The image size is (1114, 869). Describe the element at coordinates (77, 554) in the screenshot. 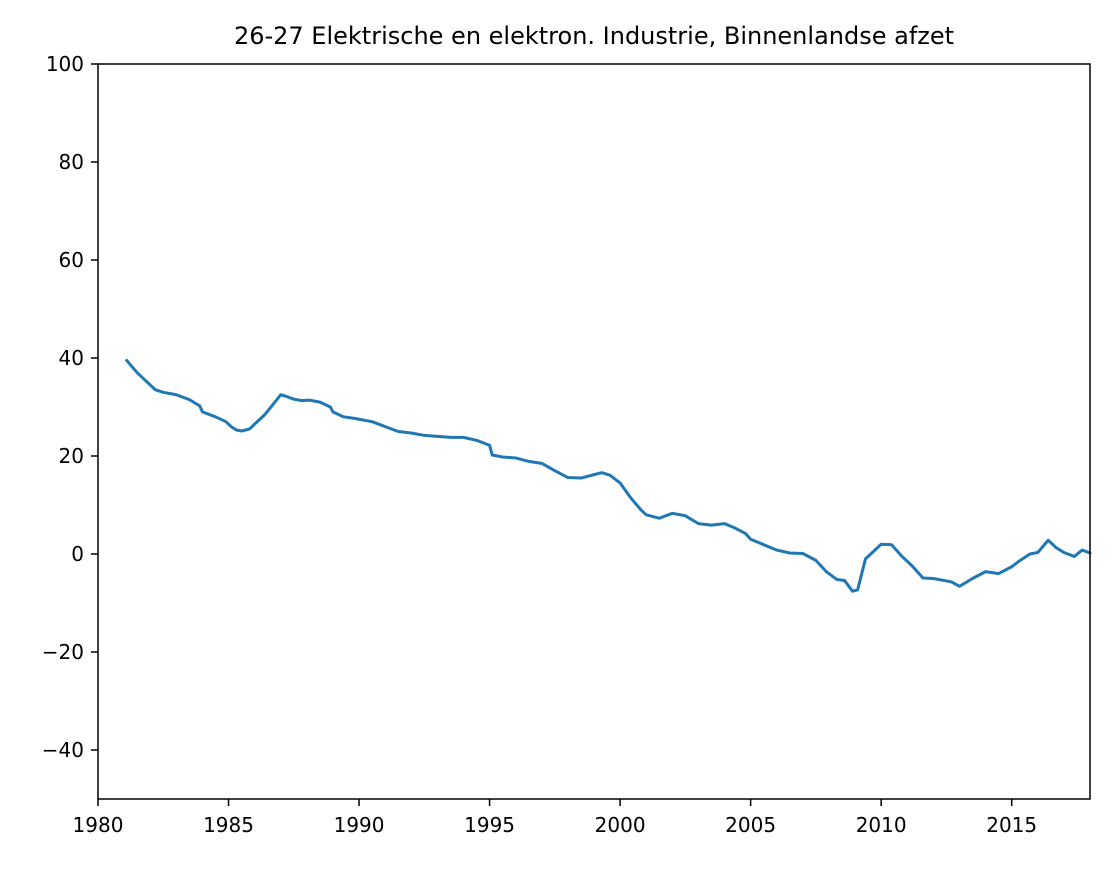

I see `y-tick-label: 0` at that location.